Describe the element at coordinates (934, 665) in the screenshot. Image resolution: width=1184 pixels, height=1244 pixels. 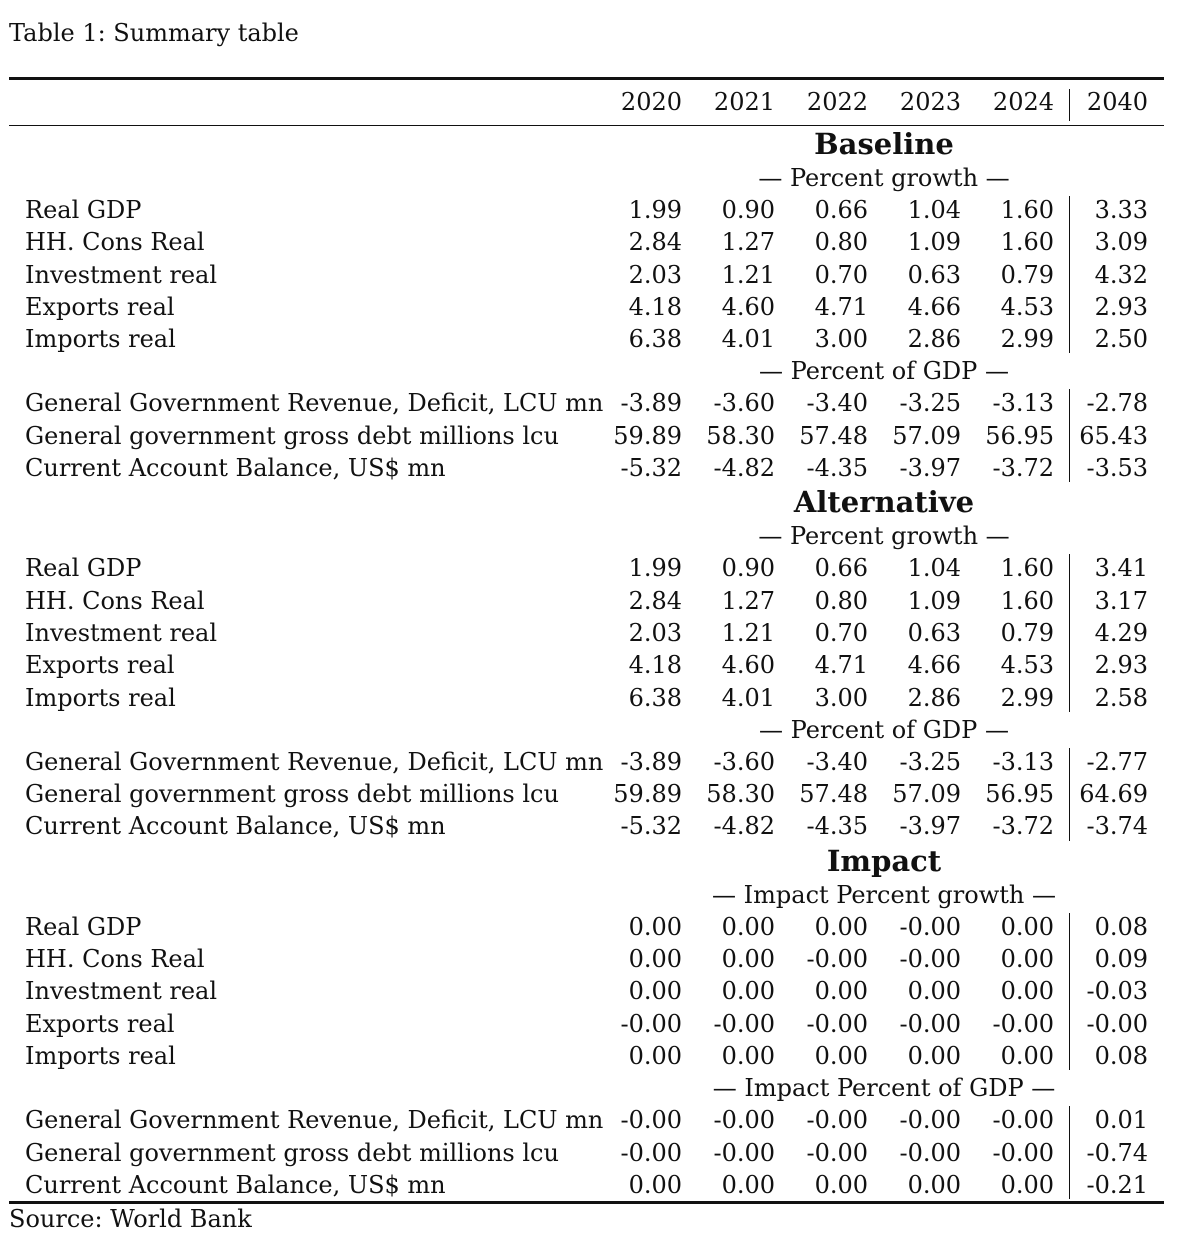
I see `value-cell-2023: 4.66` at that location.